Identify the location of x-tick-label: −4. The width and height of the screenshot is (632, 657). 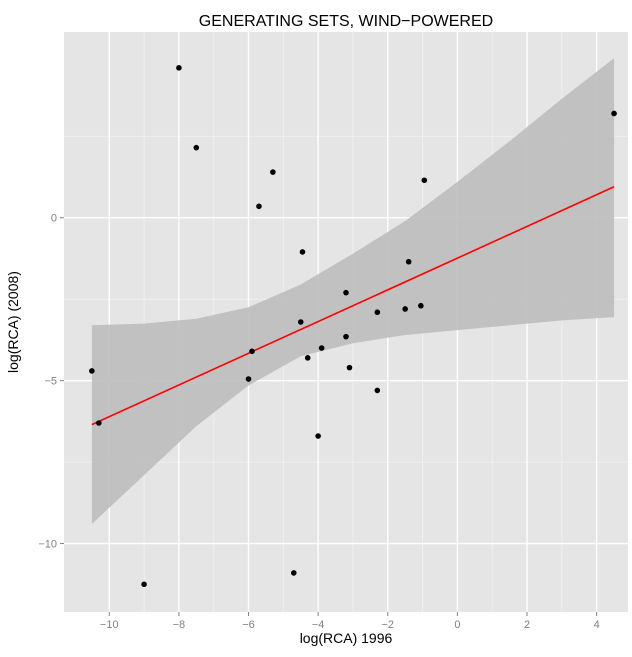
(318, 625).